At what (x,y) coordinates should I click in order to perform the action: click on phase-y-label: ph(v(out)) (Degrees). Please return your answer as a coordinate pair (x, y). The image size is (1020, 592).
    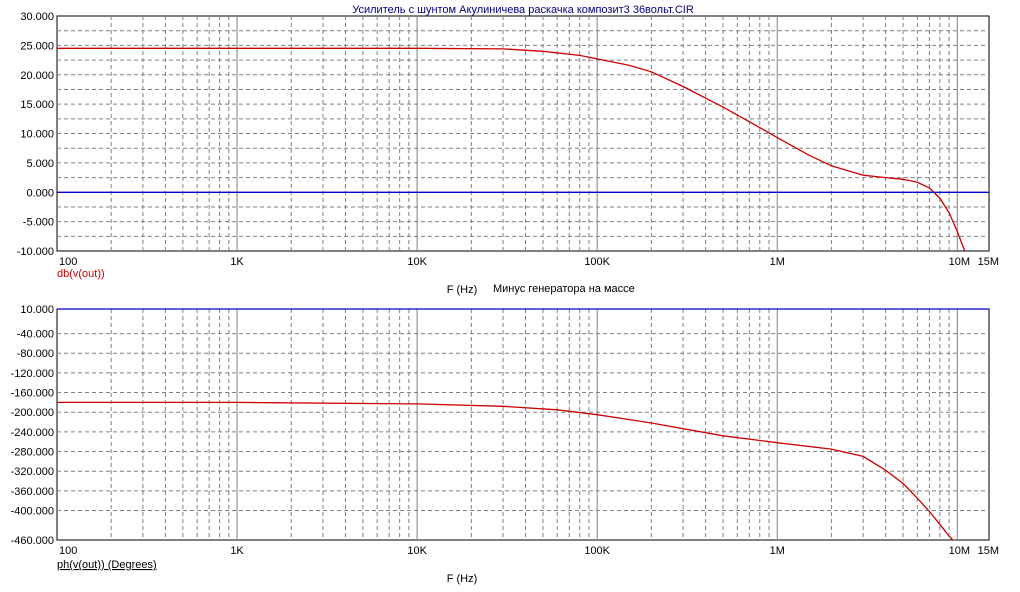
    Looking at the image, I should click on (107, 565).